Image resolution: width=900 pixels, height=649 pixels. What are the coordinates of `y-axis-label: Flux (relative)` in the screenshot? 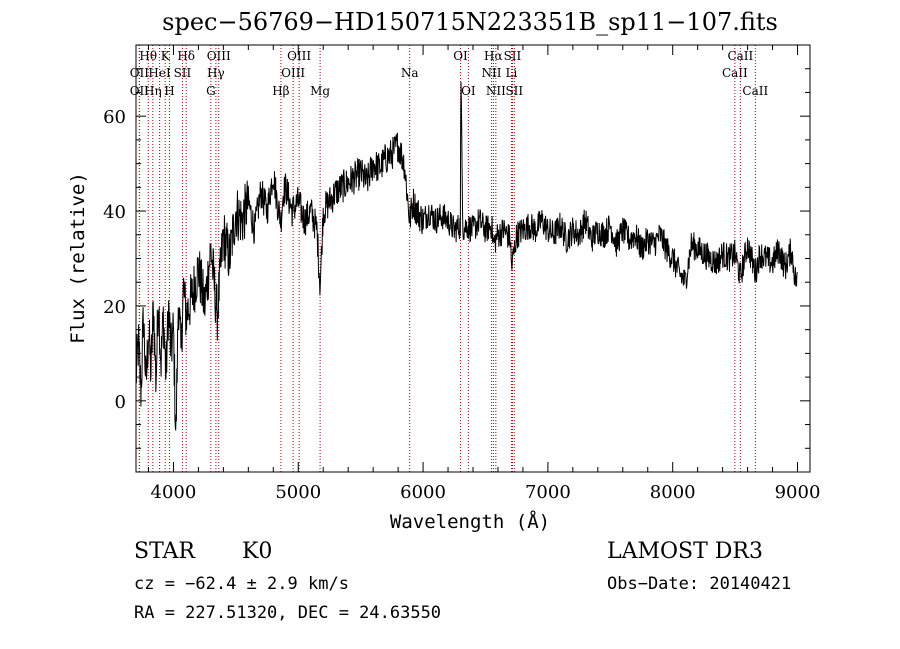 It's located at (78, 258).